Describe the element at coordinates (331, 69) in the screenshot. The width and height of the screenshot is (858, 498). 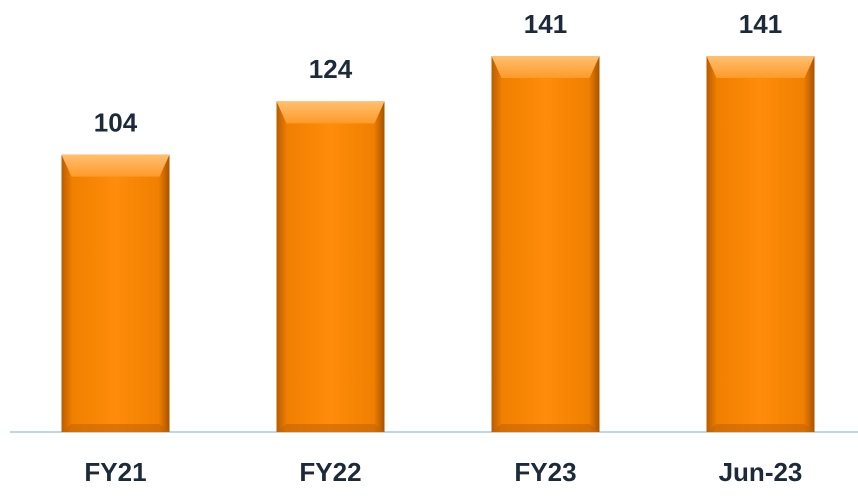
I see `value-label: 124` at that location.